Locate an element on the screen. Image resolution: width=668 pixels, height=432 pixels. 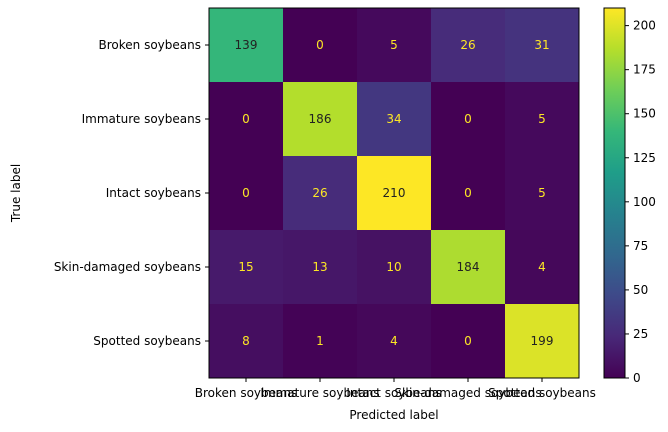
cell-value-label: 1 is located at coordinates (320, 341).